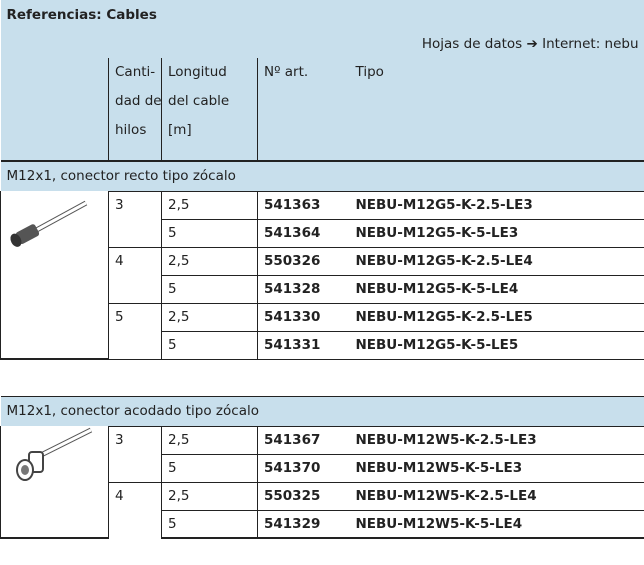 The width and height of the screenshot is (644, 565). What do you see at coordinates (303, 288) in the screenshot?
I see `part-number: 541328` at bounding box center [303, 288].